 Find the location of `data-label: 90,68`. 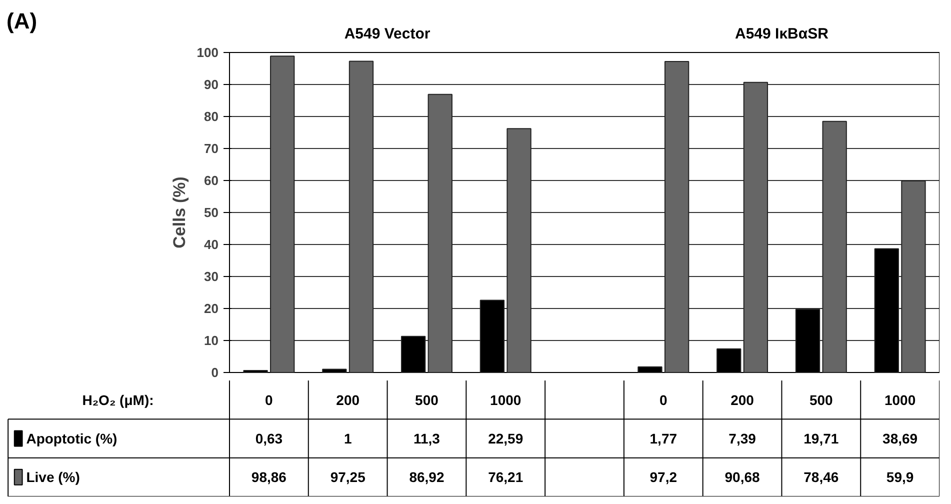

data-label: 90,68 is located at coordinates (742, 477).